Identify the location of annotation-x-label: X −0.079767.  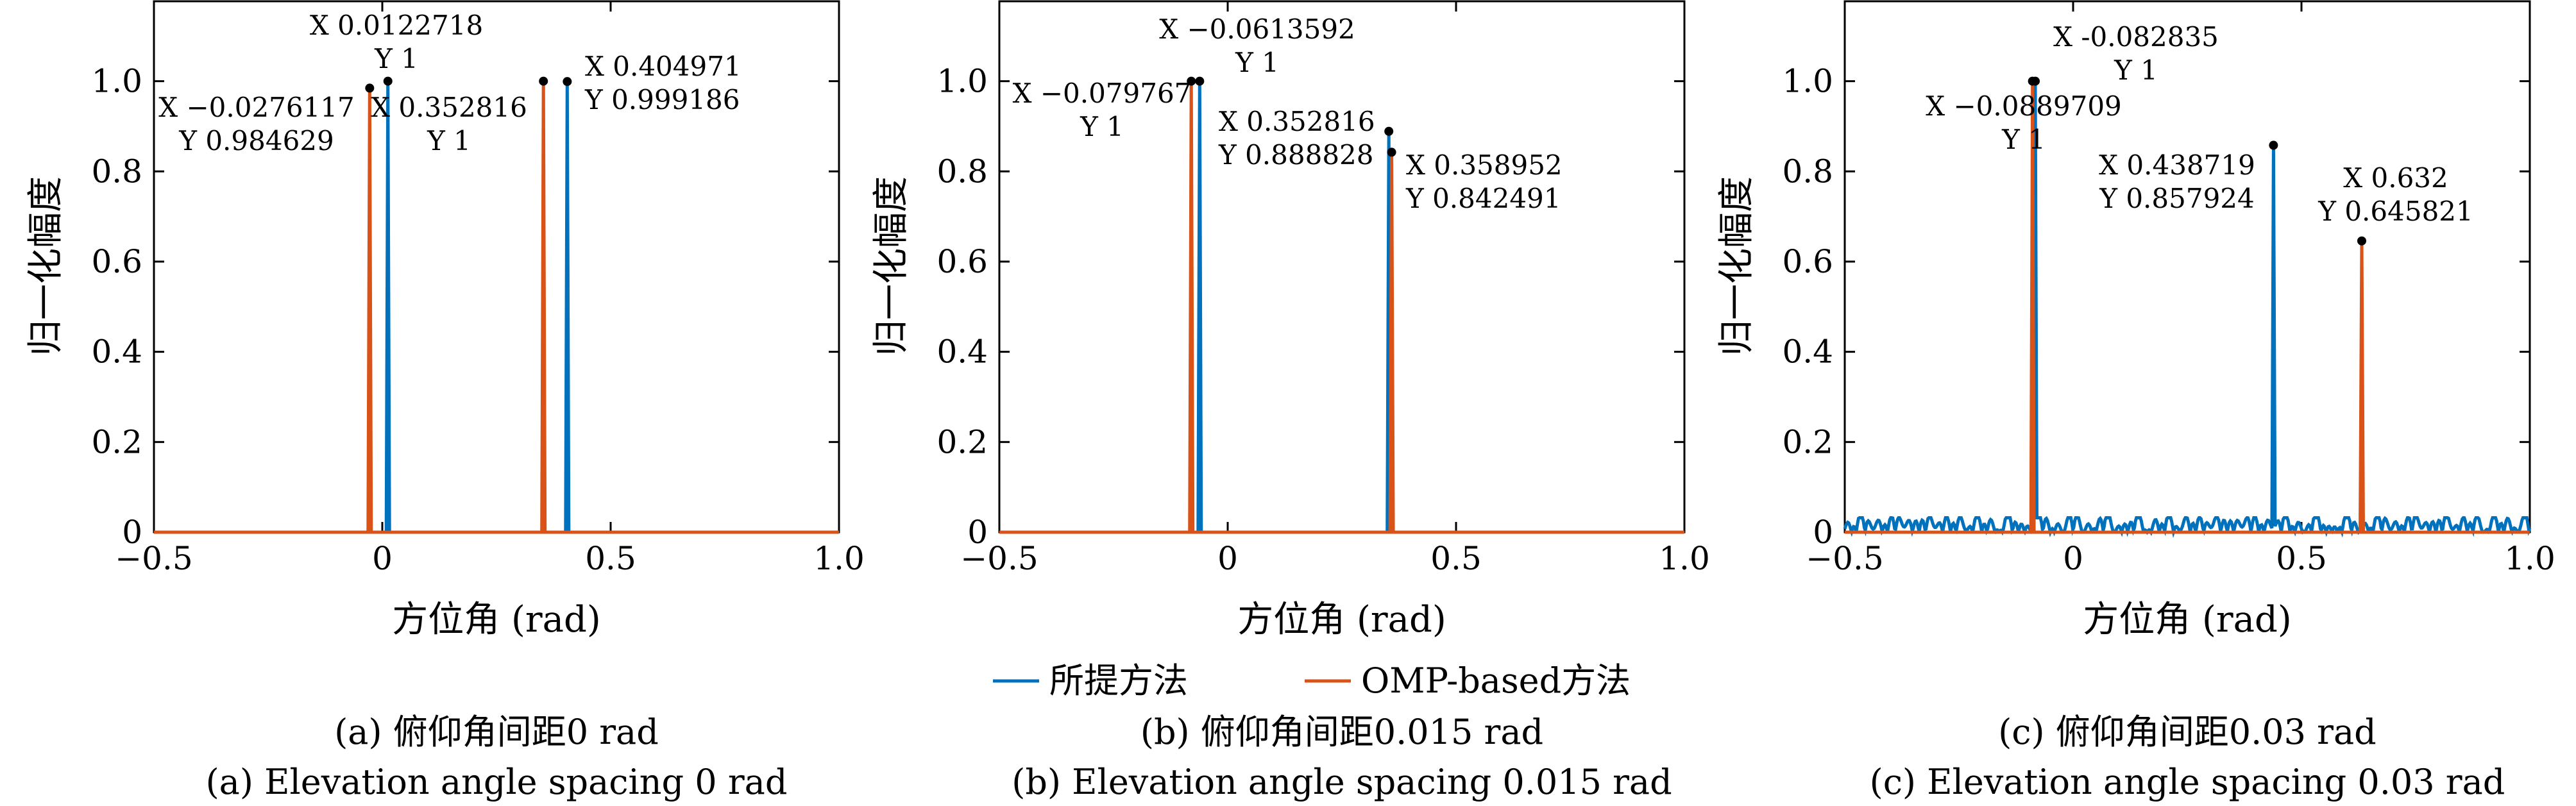
(1102, 93).